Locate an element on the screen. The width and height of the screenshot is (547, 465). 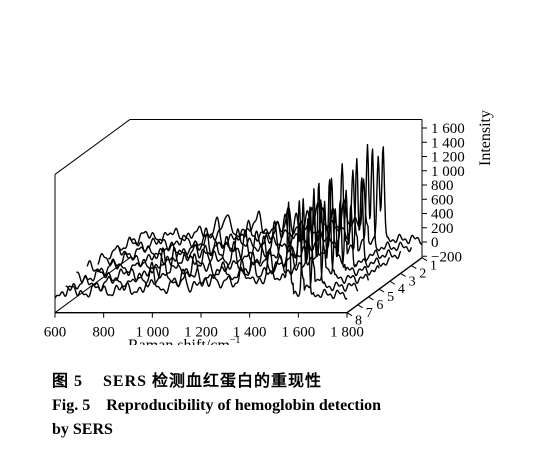
x-tick-label: 800 is located at coordinates (103, 333).